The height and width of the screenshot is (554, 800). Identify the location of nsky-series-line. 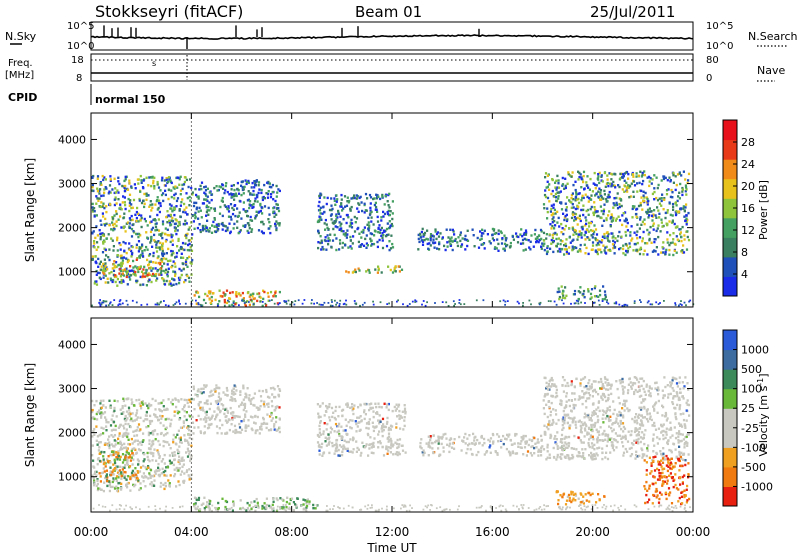
(392, 37).